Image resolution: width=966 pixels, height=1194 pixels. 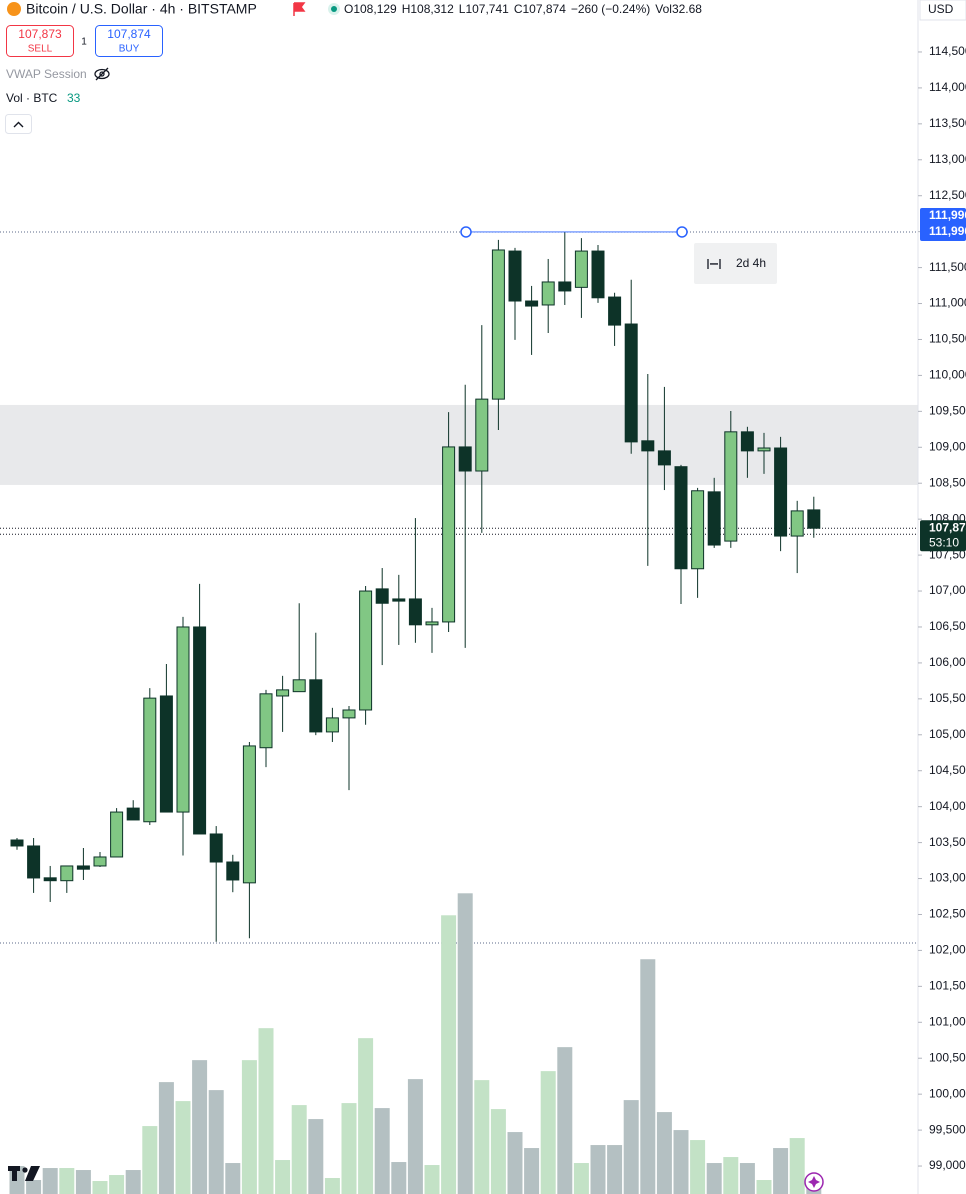 I want to click on currency-box, so click(x=942, y=10).